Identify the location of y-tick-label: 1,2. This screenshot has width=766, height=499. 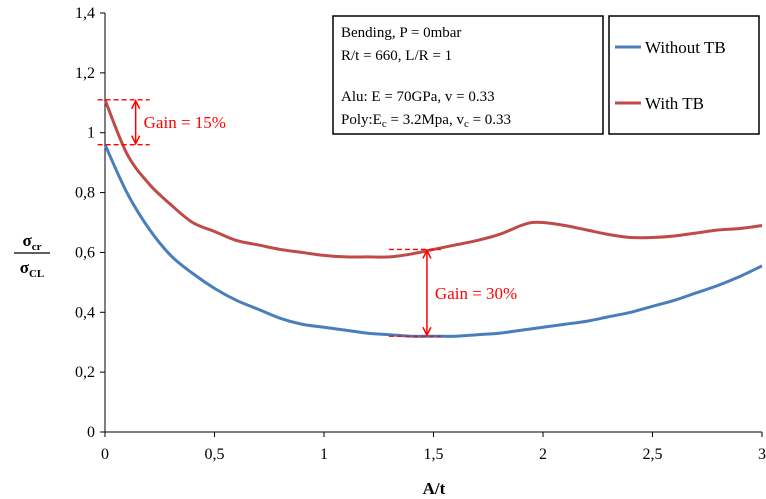
(85, 73).